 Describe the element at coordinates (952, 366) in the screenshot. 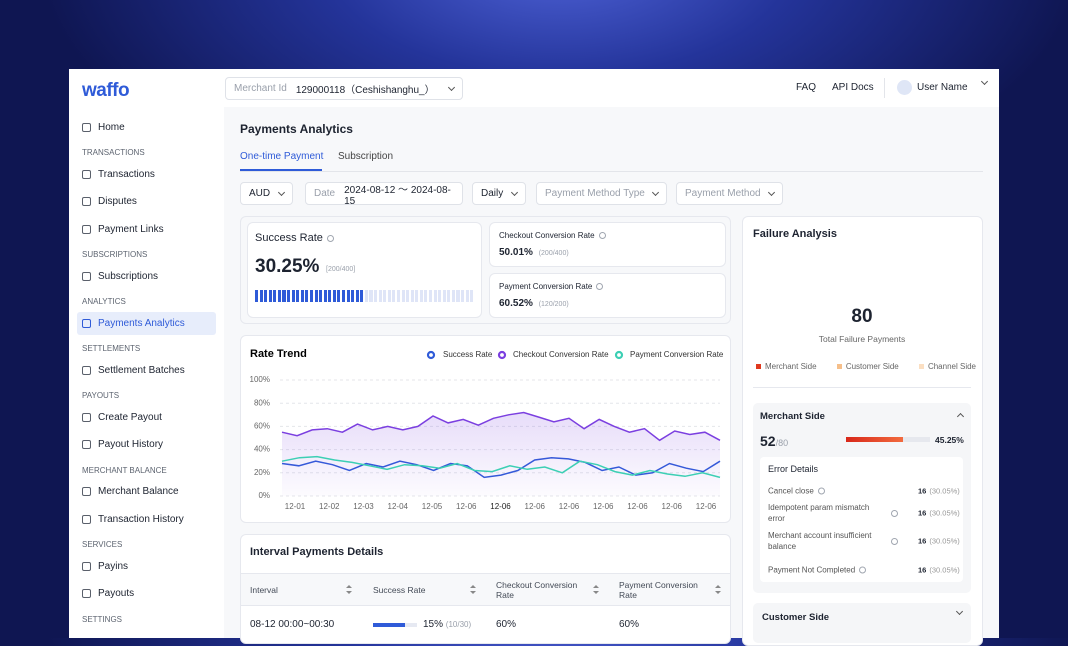

I see `legend-label: Channel Side` at that location.